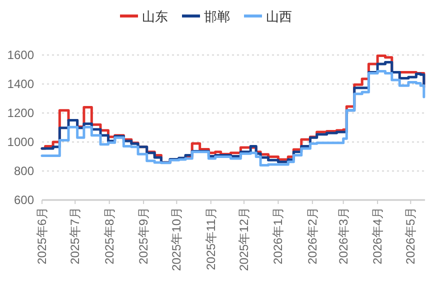  What do you see at coordinates (411, 235) in the screenshot?
I see `x-tick-label: 2026年5月` at bounding box center [411, 235].